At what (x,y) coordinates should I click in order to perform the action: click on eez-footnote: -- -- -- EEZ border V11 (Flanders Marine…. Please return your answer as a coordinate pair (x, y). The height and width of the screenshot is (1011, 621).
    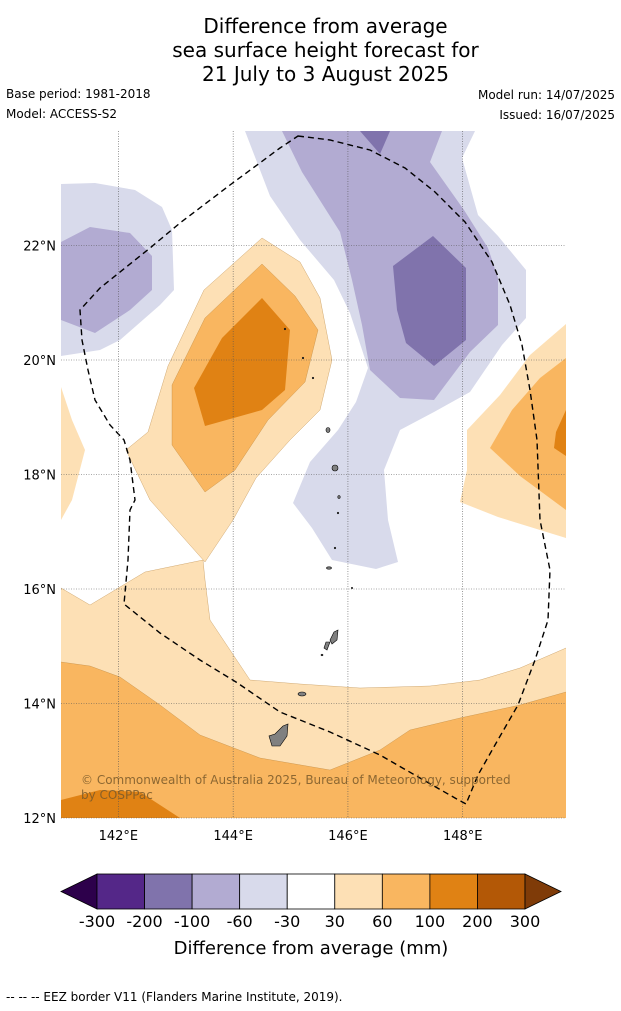
    Looking at the image, I should click on (174, 997).